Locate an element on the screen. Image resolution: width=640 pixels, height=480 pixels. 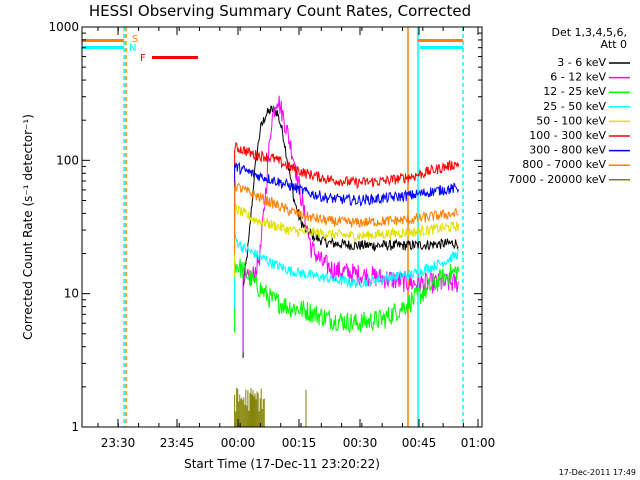
x-tick-label: 23:30 is located at coordinates (118, 443).